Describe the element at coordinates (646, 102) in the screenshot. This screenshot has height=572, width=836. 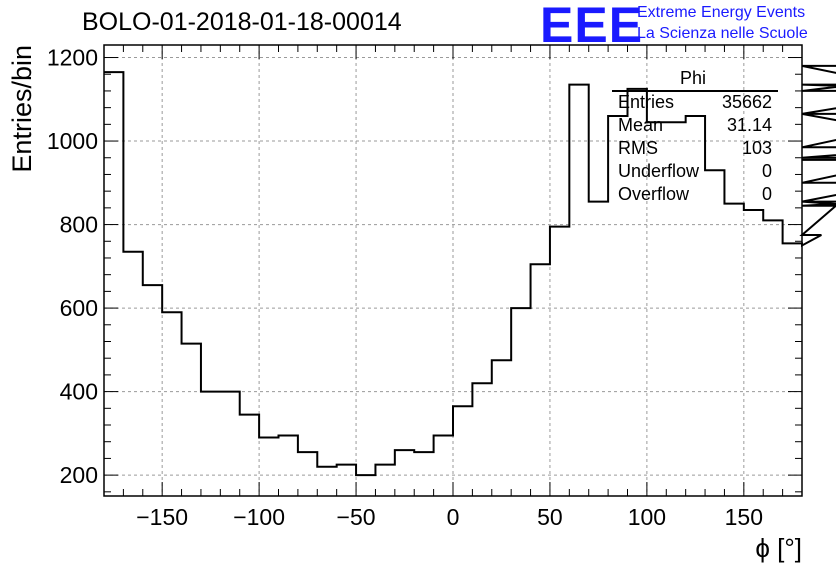
I see `stats-label: Entries` at that location.